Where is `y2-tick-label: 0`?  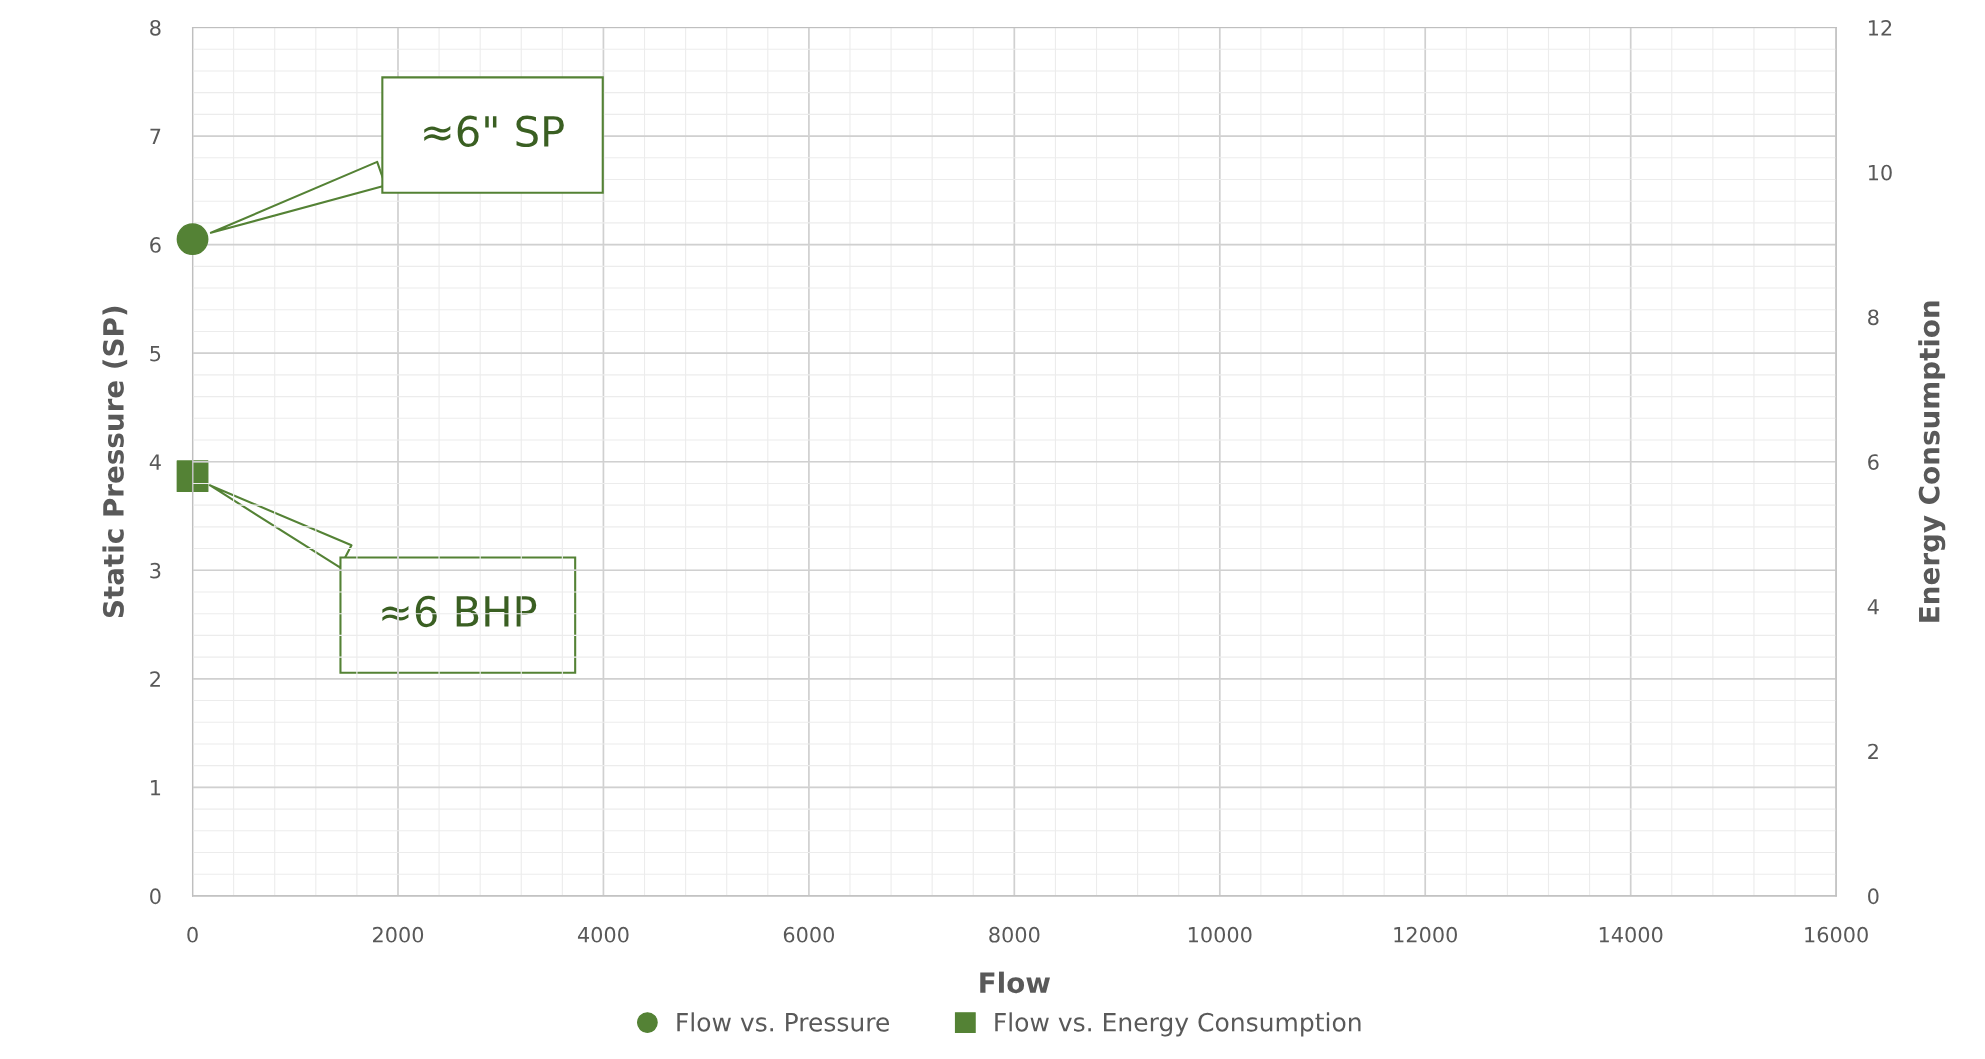
y2-tick-label: 0 is located at coordinates (1873, 896).